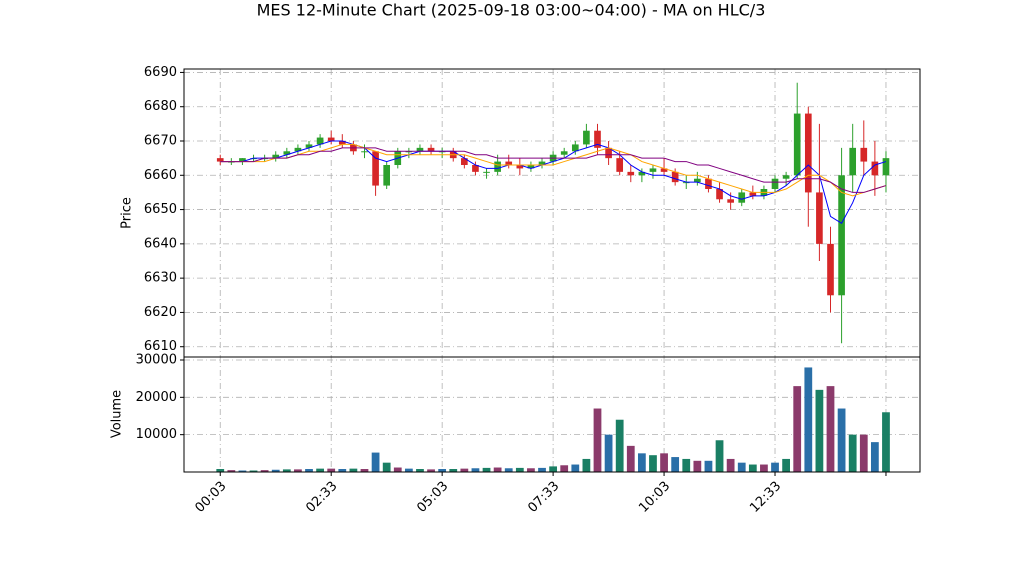 The height and width of the screenshot is (579, 1022). I want to click on moving-average-line, so click(553, 170).